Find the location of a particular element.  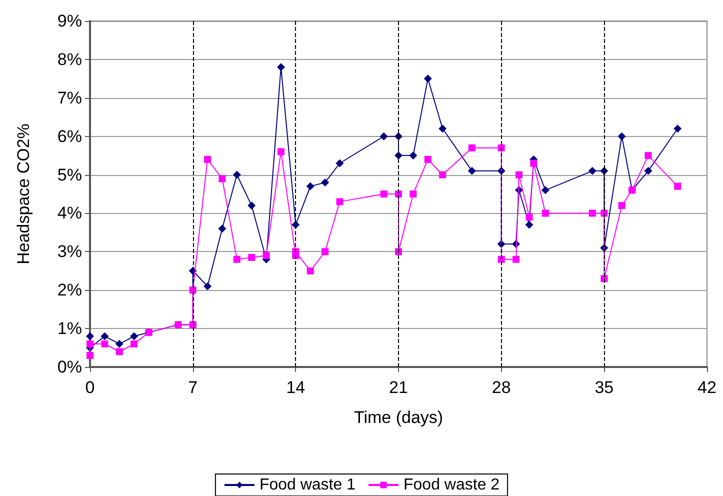

y-tick-label: 3% is located at coordinates (69, 252).